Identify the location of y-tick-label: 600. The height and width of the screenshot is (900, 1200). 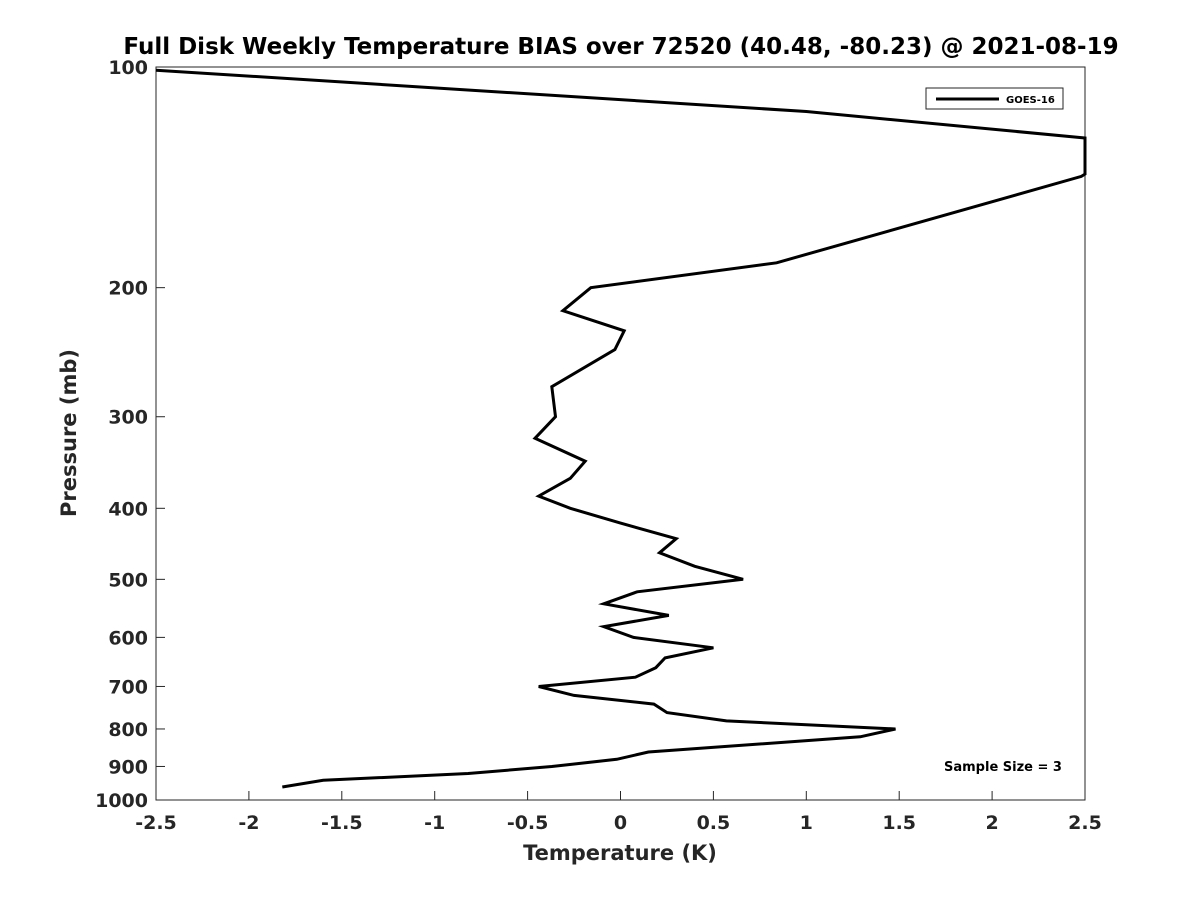
(128, 638).